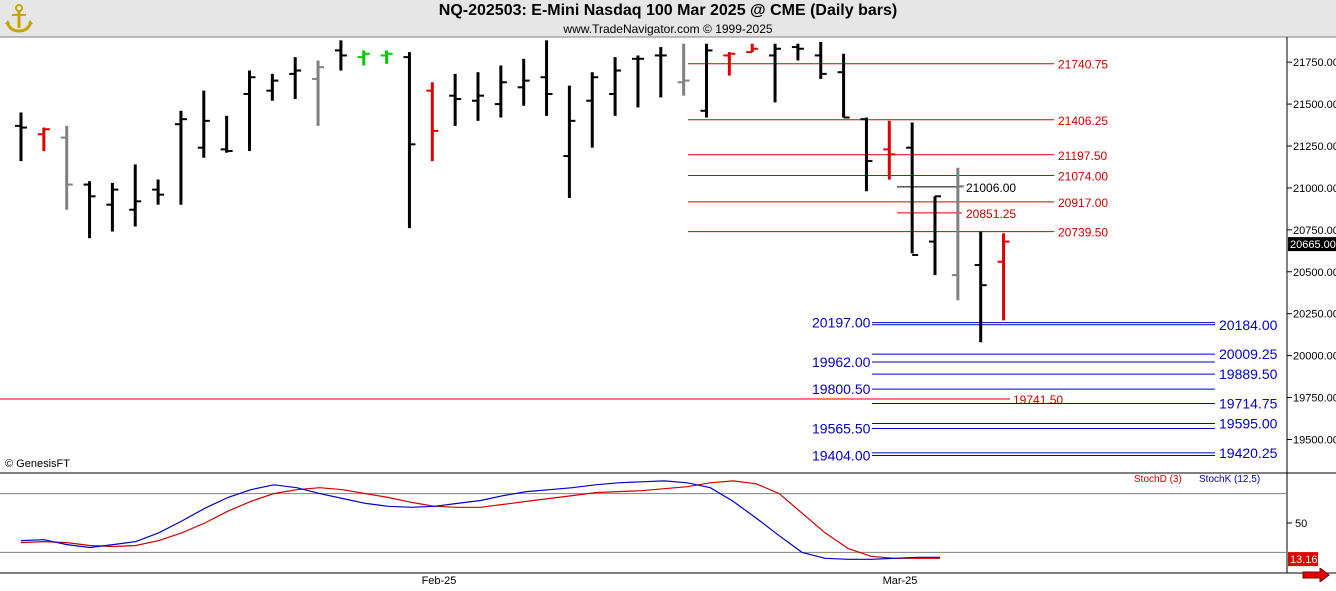 Image resolution: width=1336 pixels, height=591 pixels. I want to click on blue-level-label-left: 20197.00, so click(841, 323).